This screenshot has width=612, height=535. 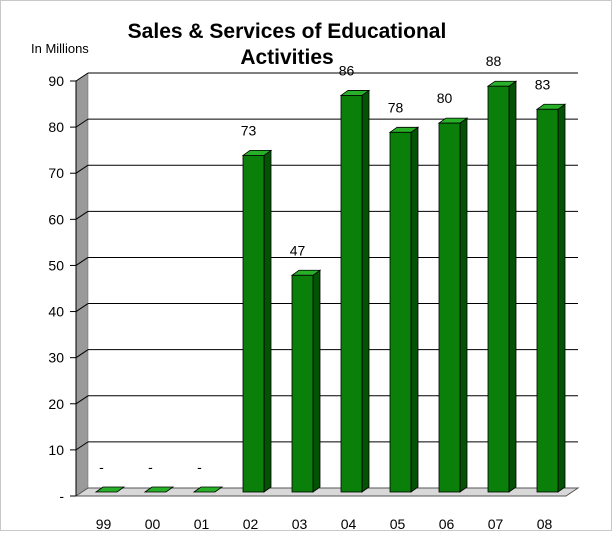 What do you see at coordinates (445, 98) in the screenshot?
I see `data-label: 80` at bounding box center [445, 98].